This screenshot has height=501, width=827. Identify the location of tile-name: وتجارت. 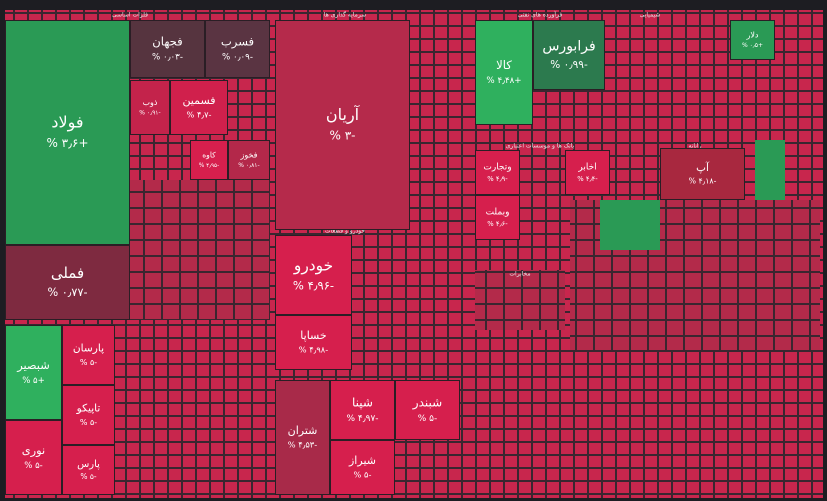
(497, 168).